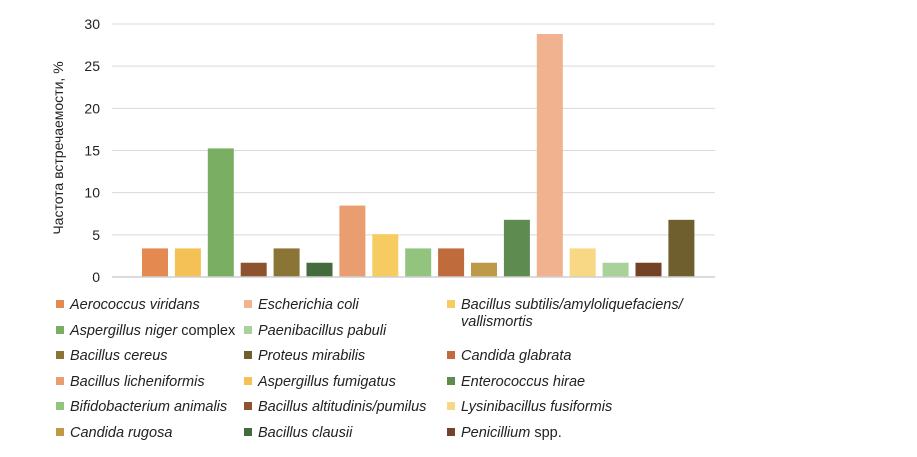 Image resolution: width=917 pixels, height=457 pixels. I want to click on legend-item: Bacillus clausii, so click(298, 433).